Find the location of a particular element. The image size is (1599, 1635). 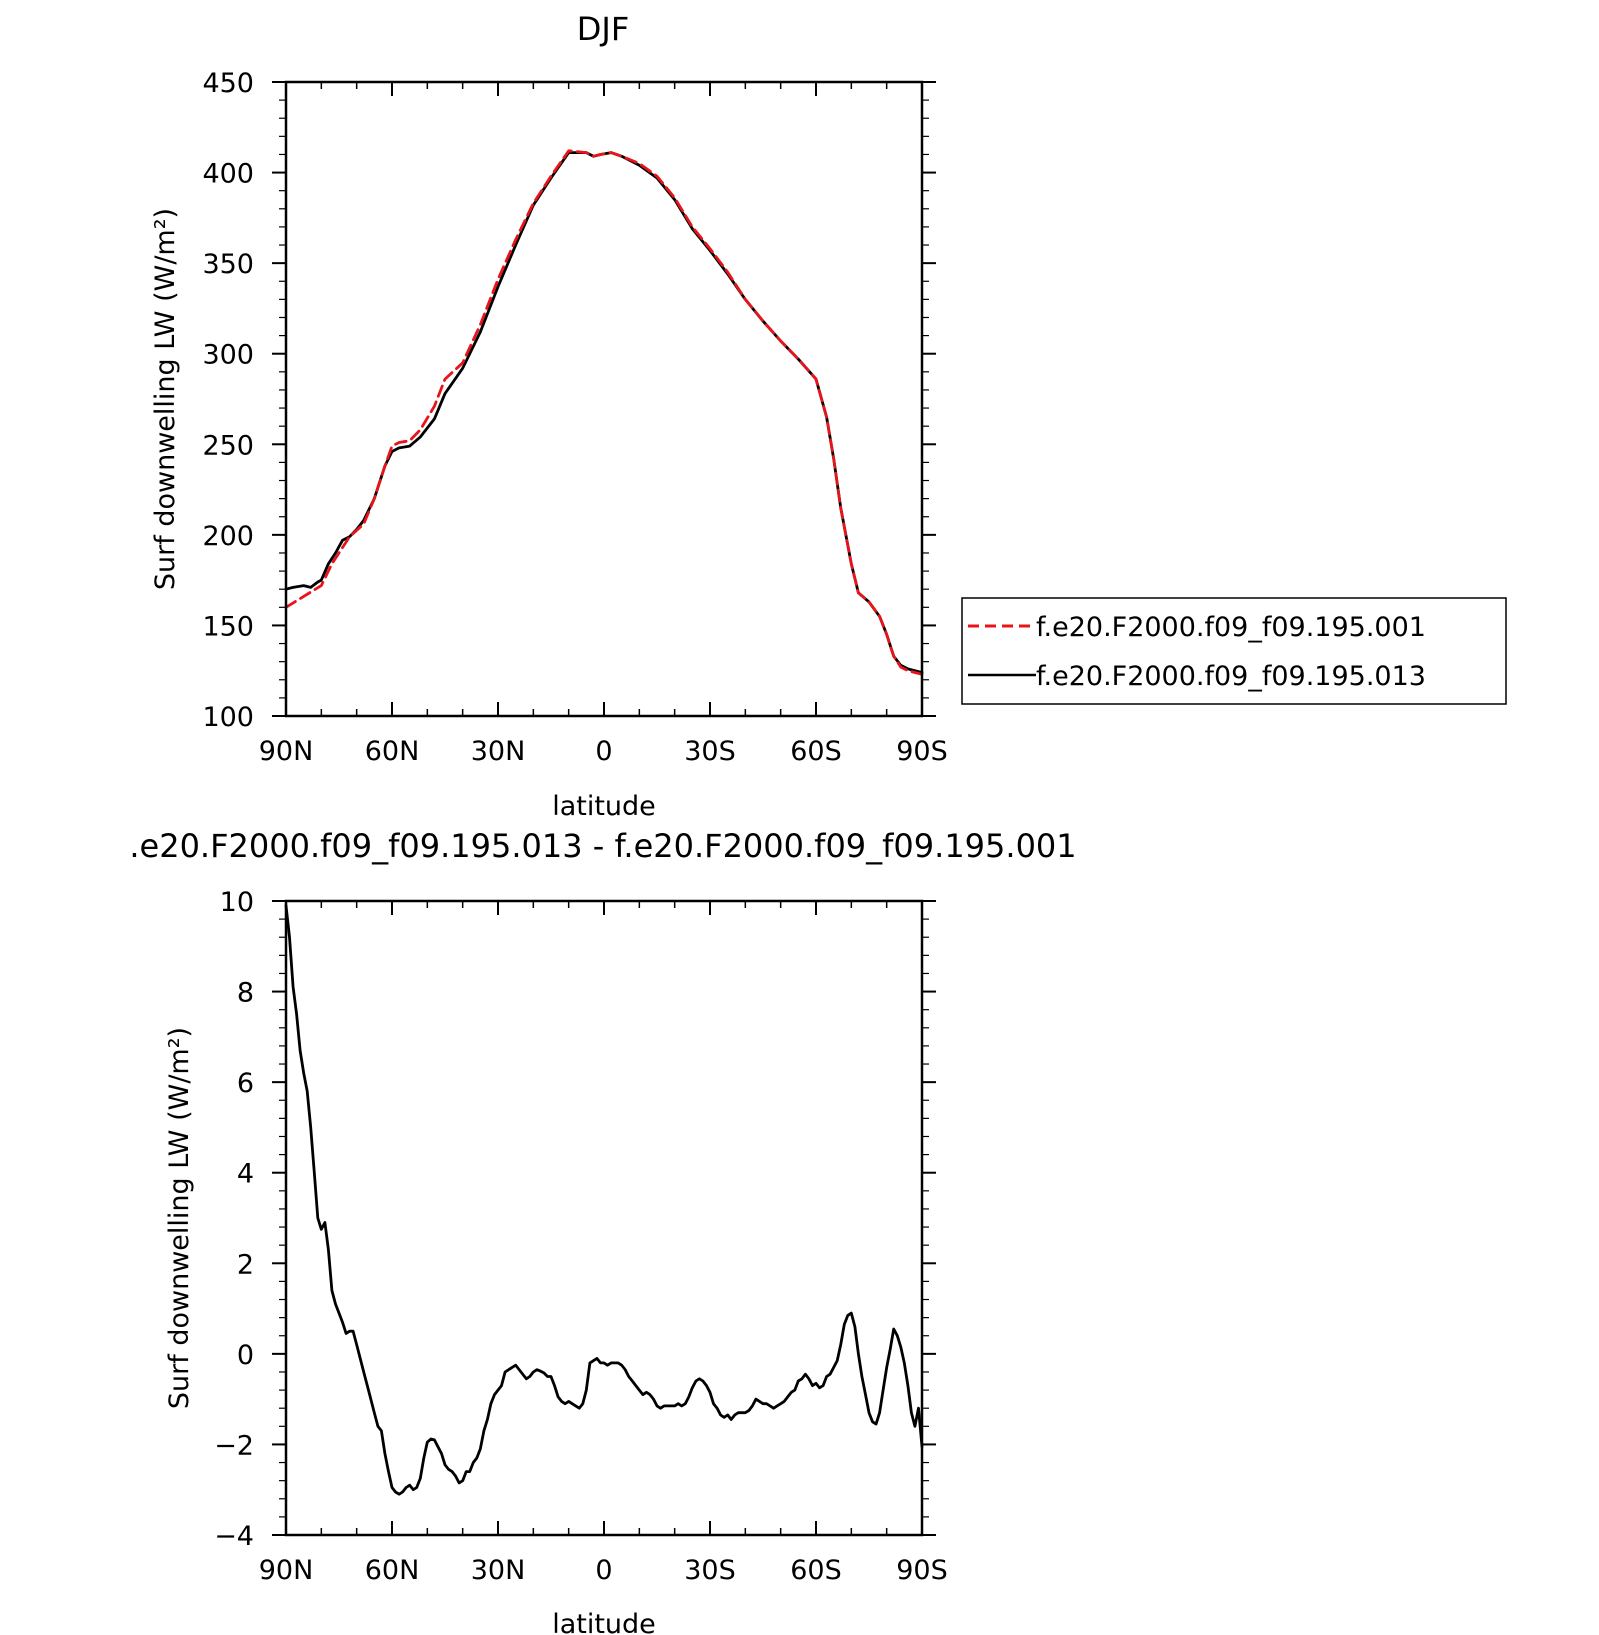

legend-box is located at coordinates (1234, 651).